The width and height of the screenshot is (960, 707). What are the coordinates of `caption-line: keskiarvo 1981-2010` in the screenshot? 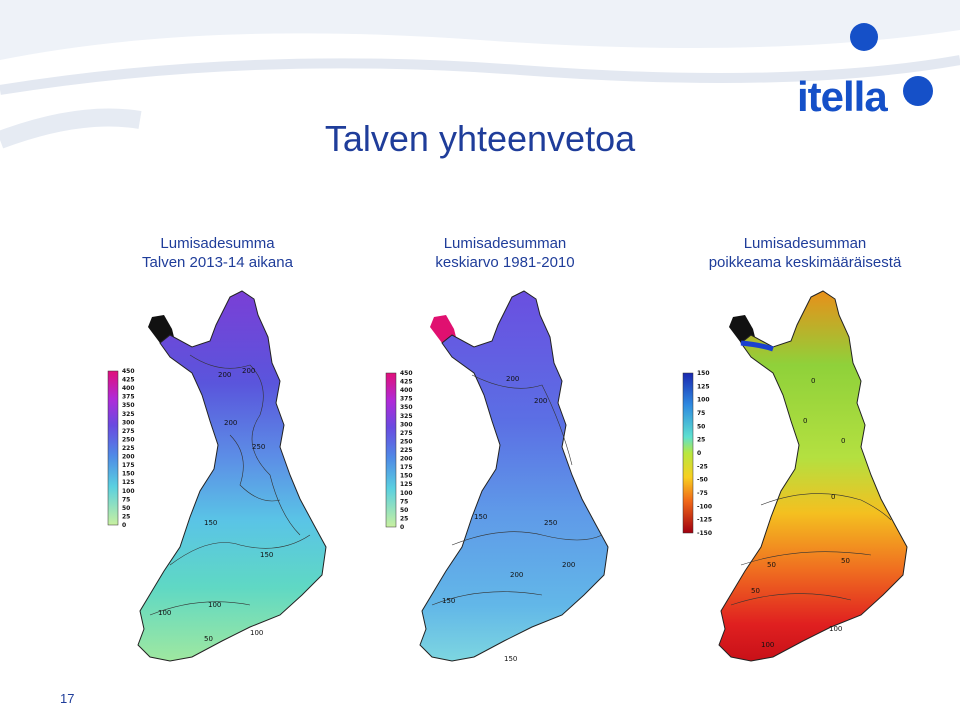 It's located at (505, 262).